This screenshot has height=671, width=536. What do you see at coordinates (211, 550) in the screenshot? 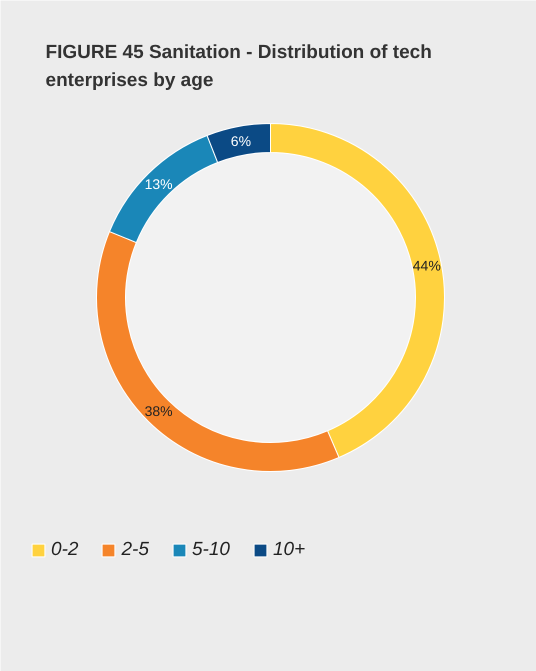
I see `legend-label: 5-10` at bounding box center [211, 550].